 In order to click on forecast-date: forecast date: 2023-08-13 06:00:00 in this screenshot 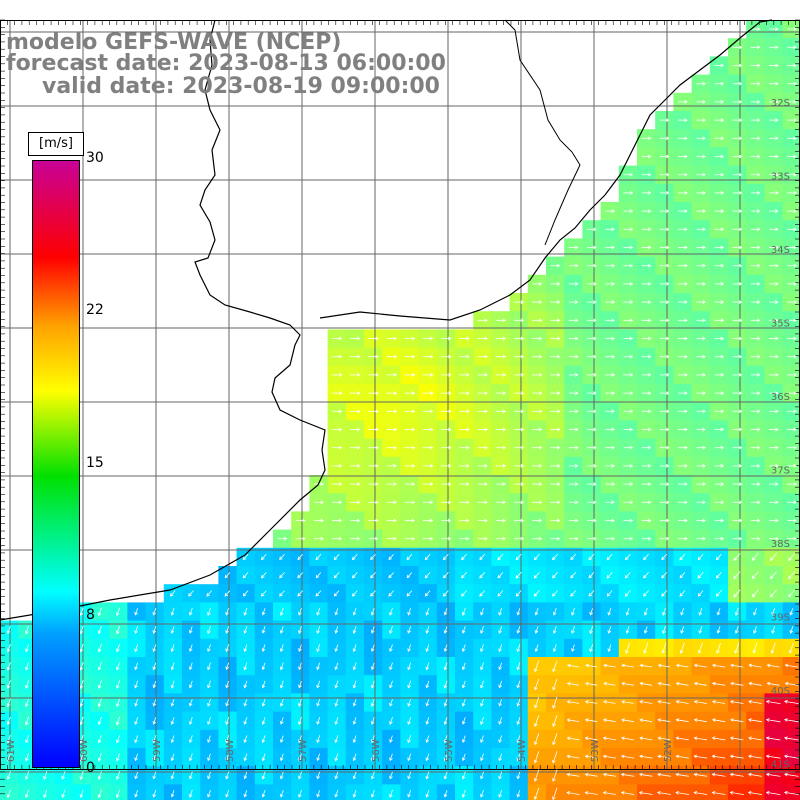, I will do `click(226, 63)`.